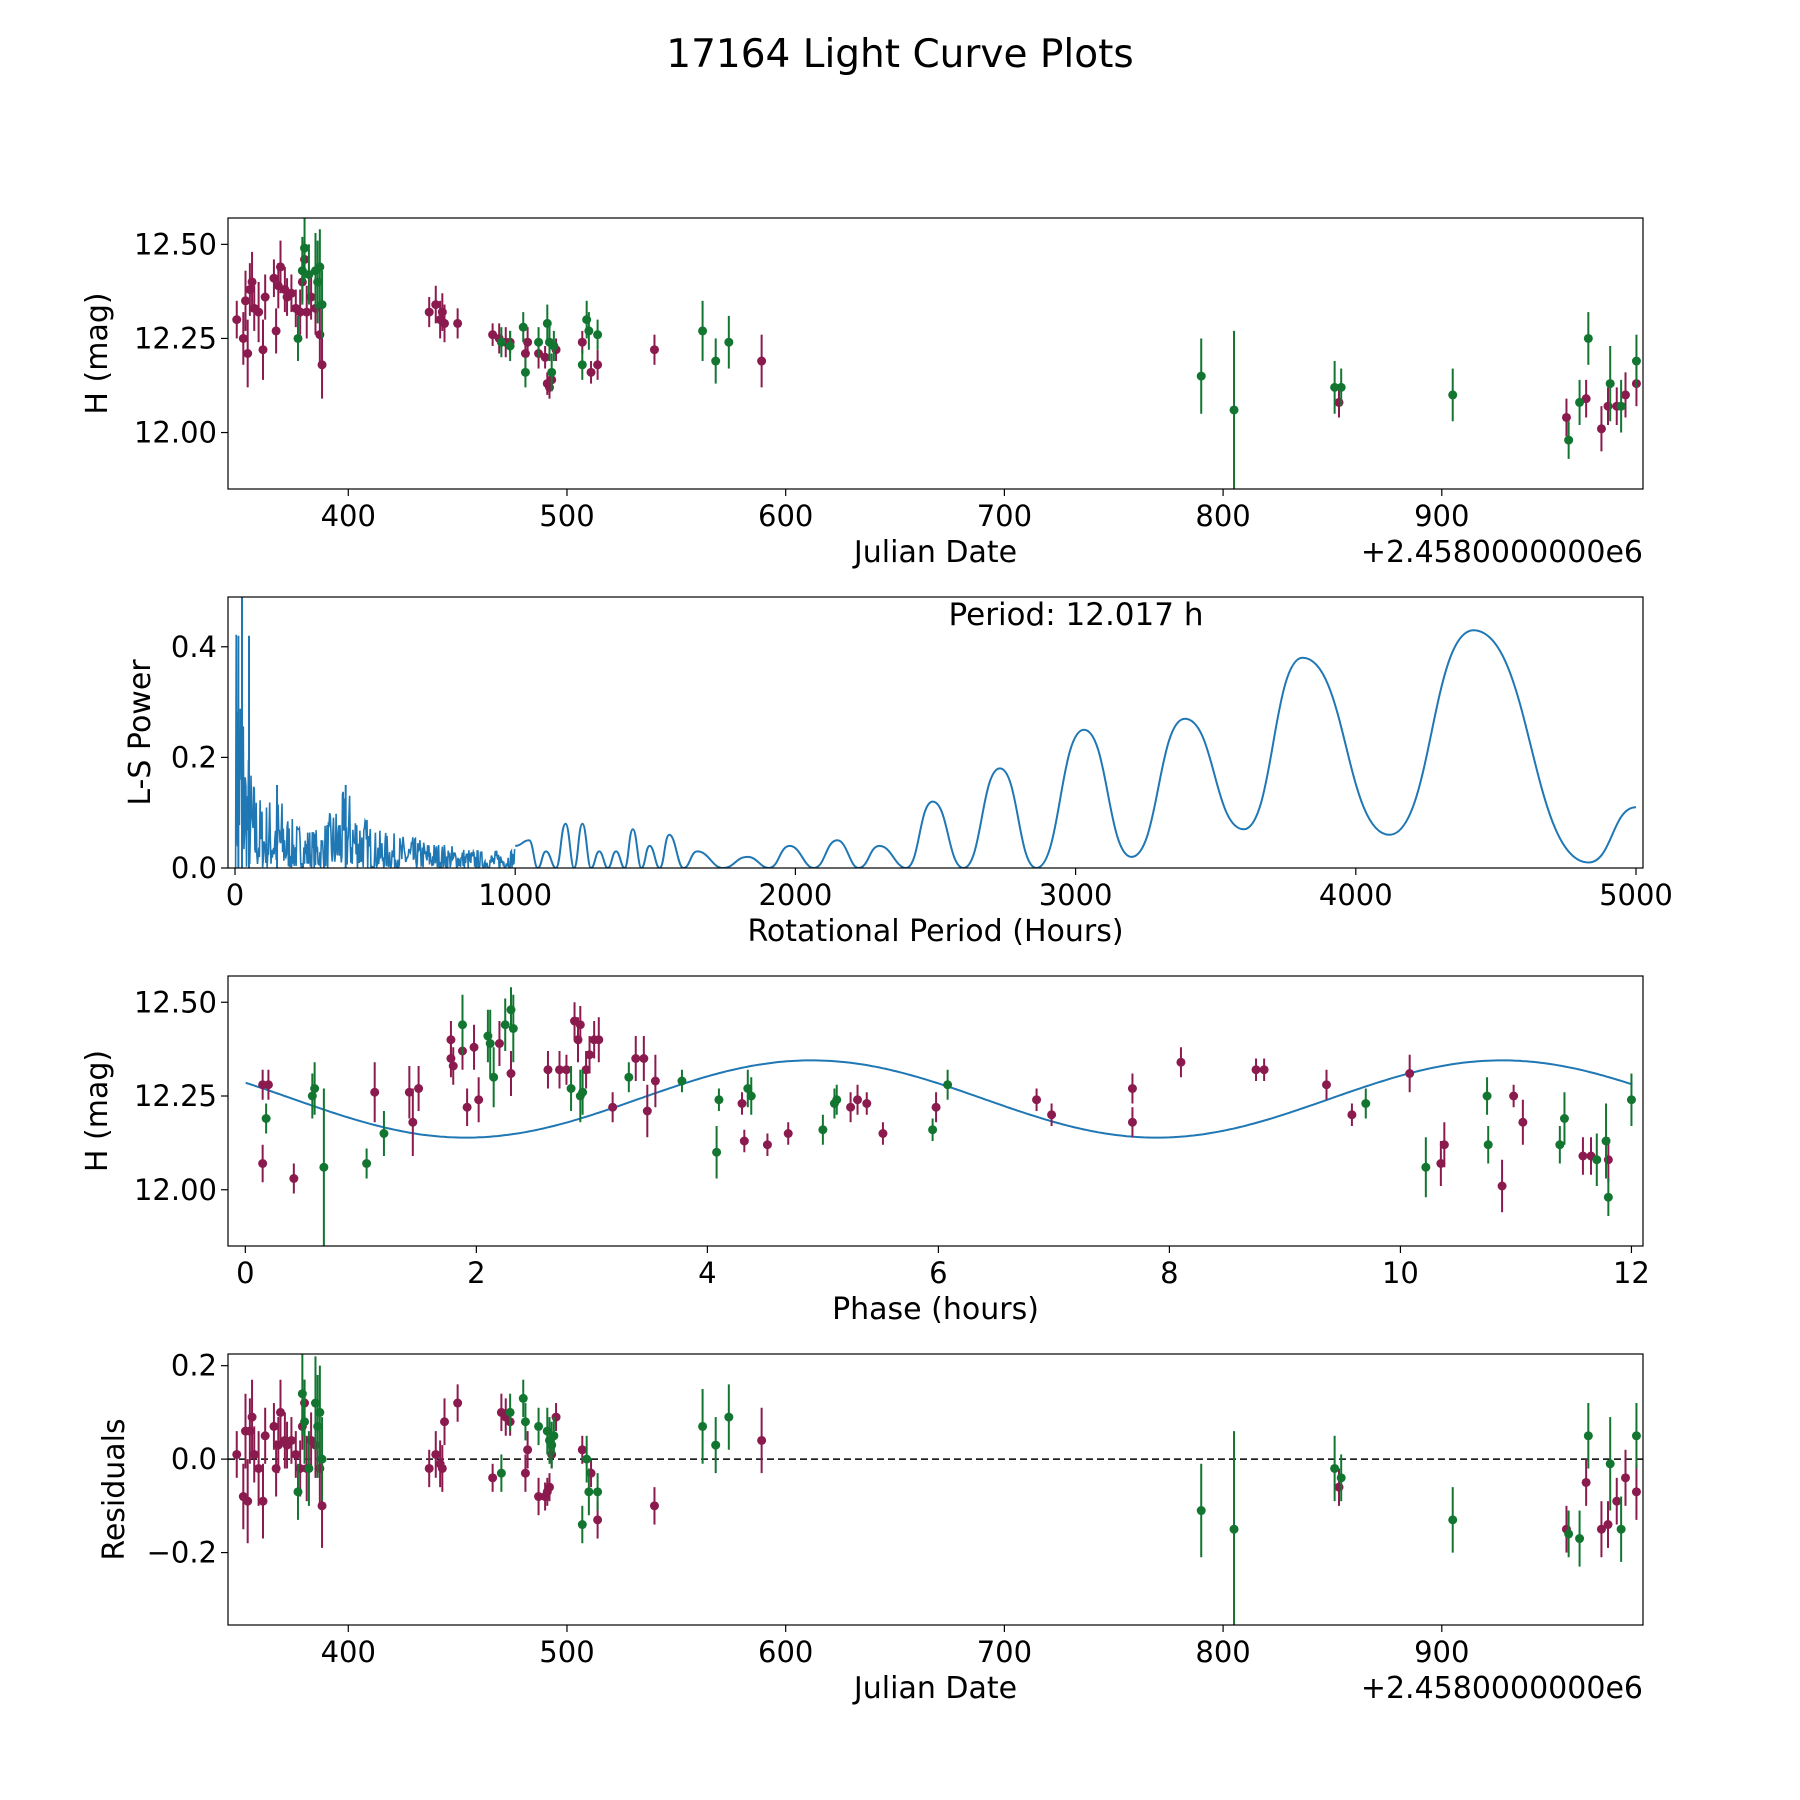 This screenshot has height=1800, width=1800. What do you see at coordinates (515, 895) in the screenshot?
I see `x-tick-label: 1000` at bounding box center [515, 895].